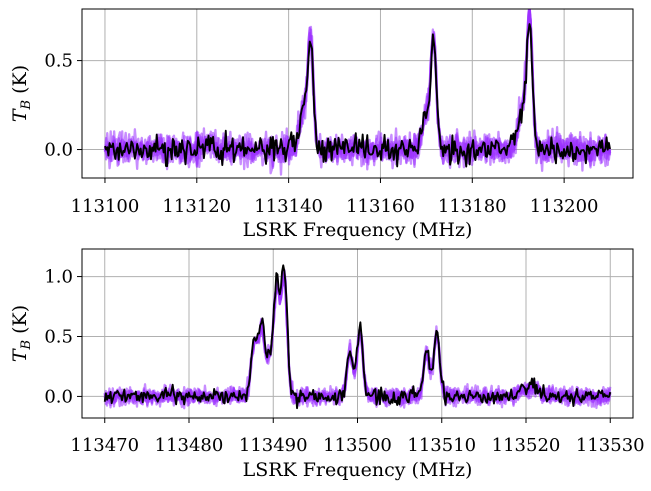 Image resolution: width=651 pixels, height=491 pixels. Describe the element at coordinates (441, 445) in the screenshot. I see `x-tick-label: 113510` at that location.